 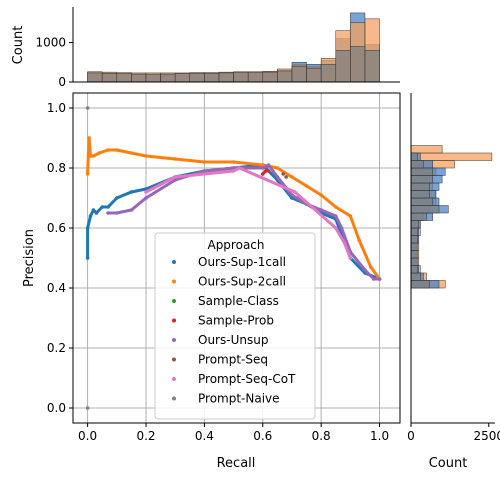 I want to click on legend-item-ours-unsup: Ours-Unsup, so click(x=220, y=340).